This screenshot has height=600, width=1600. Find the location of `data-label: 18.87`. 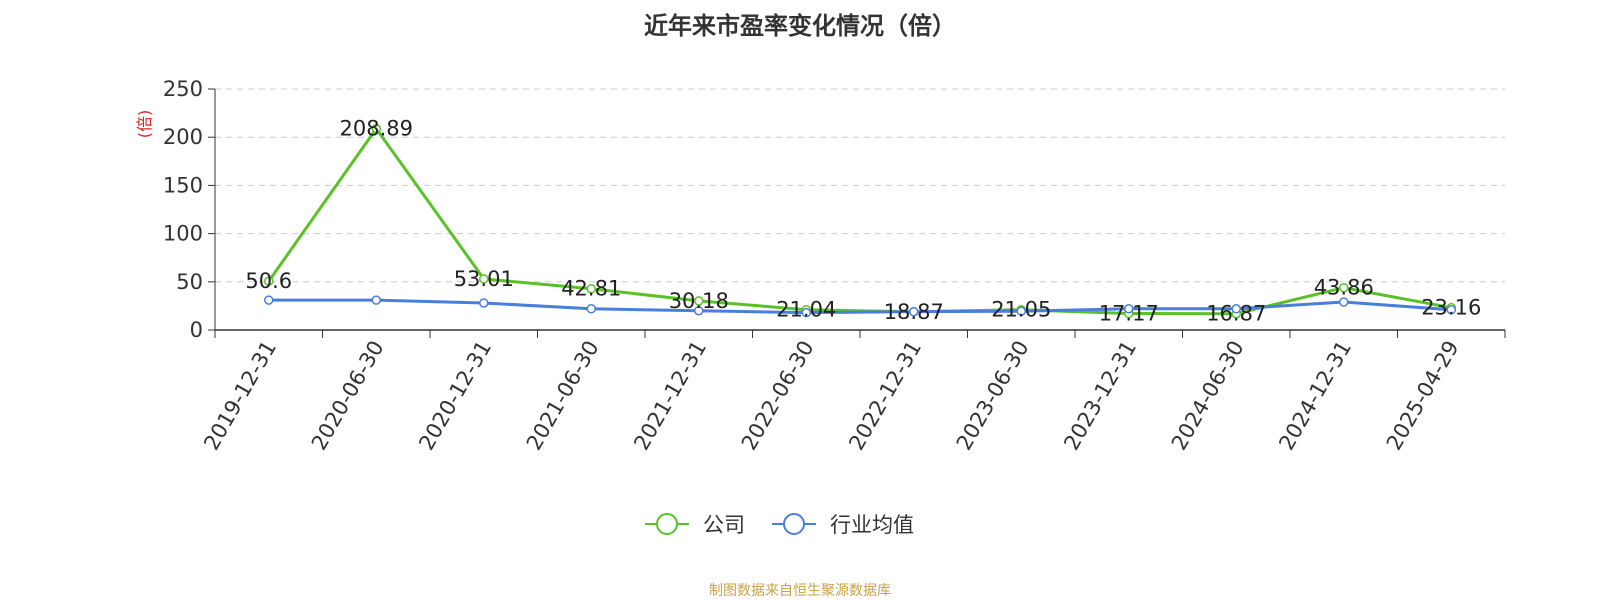

data-label: 18.87 is located at coordinates (914, 312).